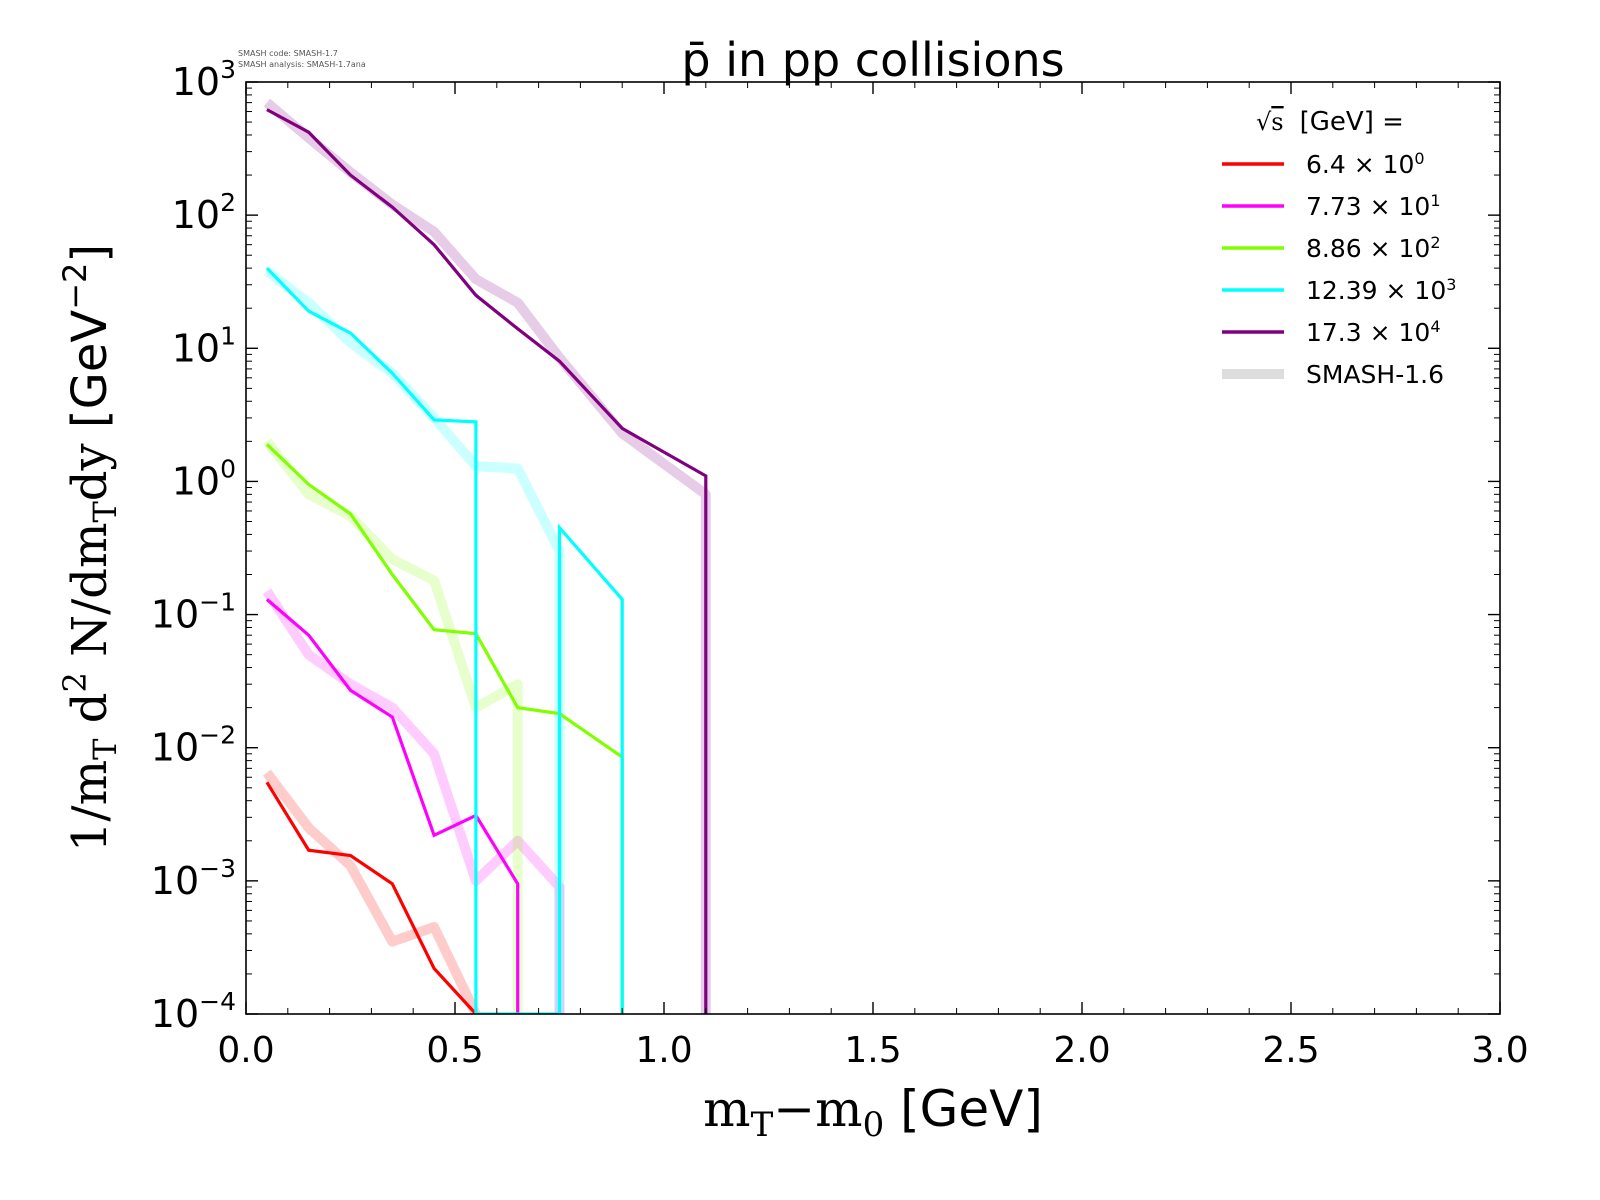 The width and height of the screenshot is (1600, 1200). I want to click on legend-label: 17.3 × 104, so click(1373, 332).